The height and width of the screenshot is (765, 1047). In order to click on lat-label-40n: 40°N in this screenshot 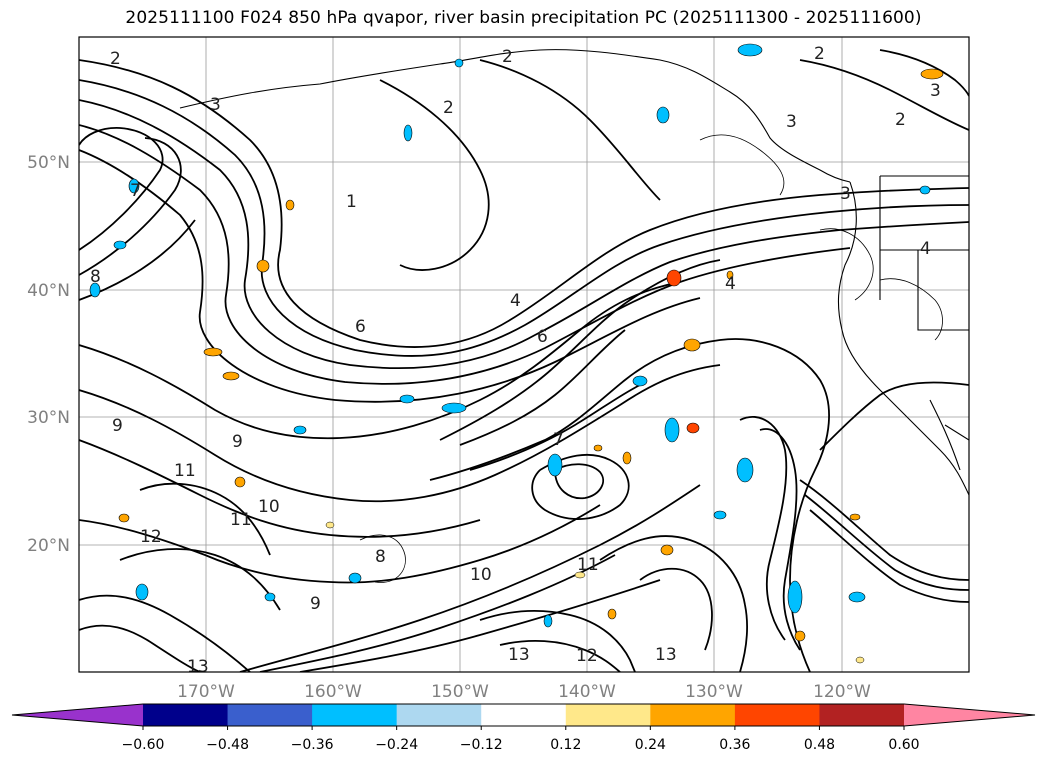, I will do `click(48, 291)`.